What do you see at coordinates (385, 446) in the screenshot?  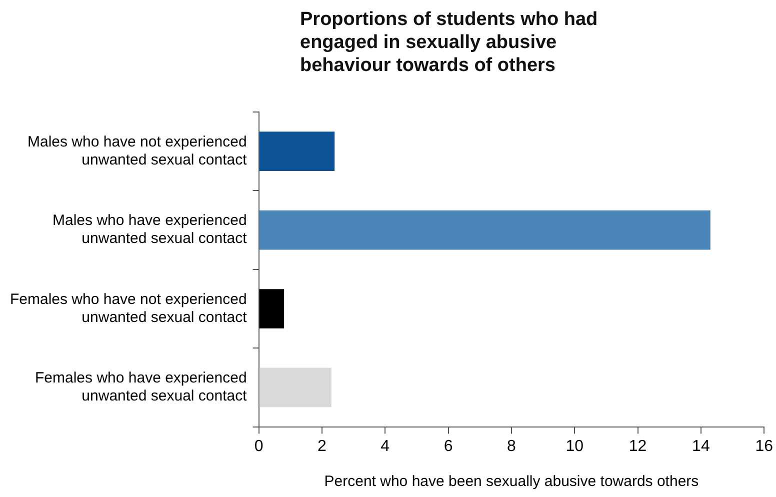 I see `x-tick-label: 4` at bounding box center [385, 446].